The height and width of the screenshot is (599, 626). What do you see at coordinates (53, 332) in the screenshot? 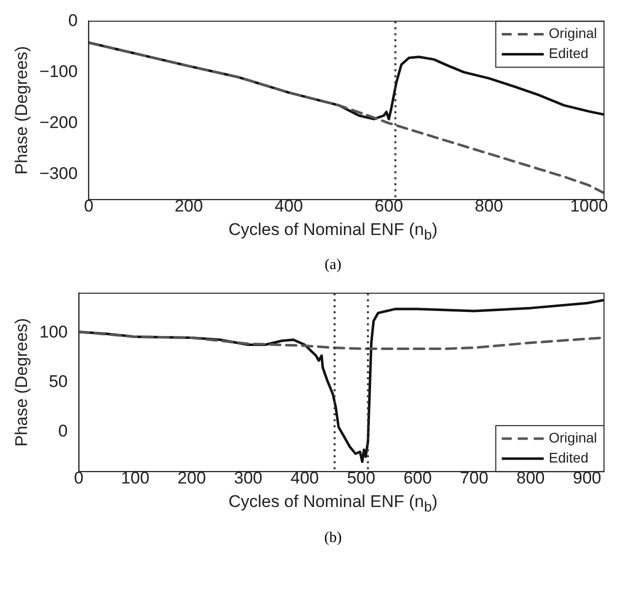
I see `y-tick-label: 100` at bounding box center [53, 332].